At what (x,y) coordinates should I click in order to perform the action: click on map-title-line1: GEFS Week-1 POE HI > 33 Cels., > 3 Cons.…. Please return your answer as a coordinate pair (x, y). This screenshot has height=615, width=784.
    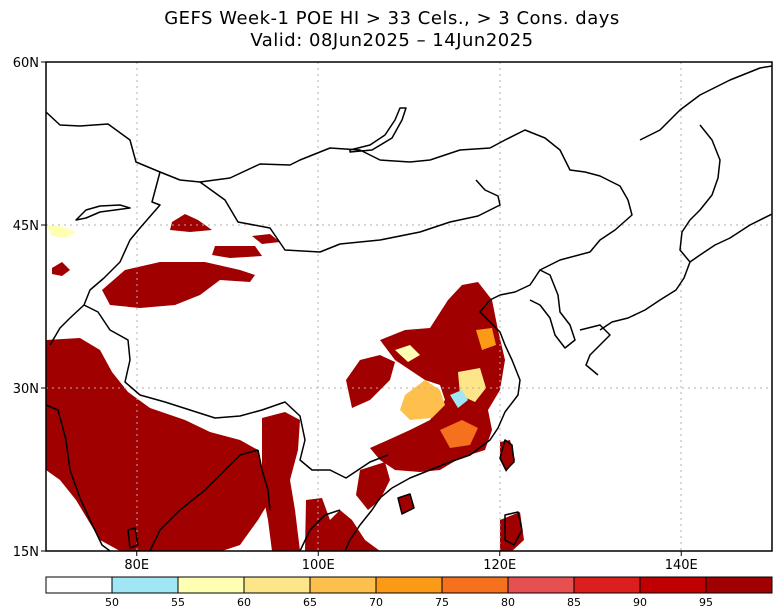
    Looking at the image, I should click on (392, 18).